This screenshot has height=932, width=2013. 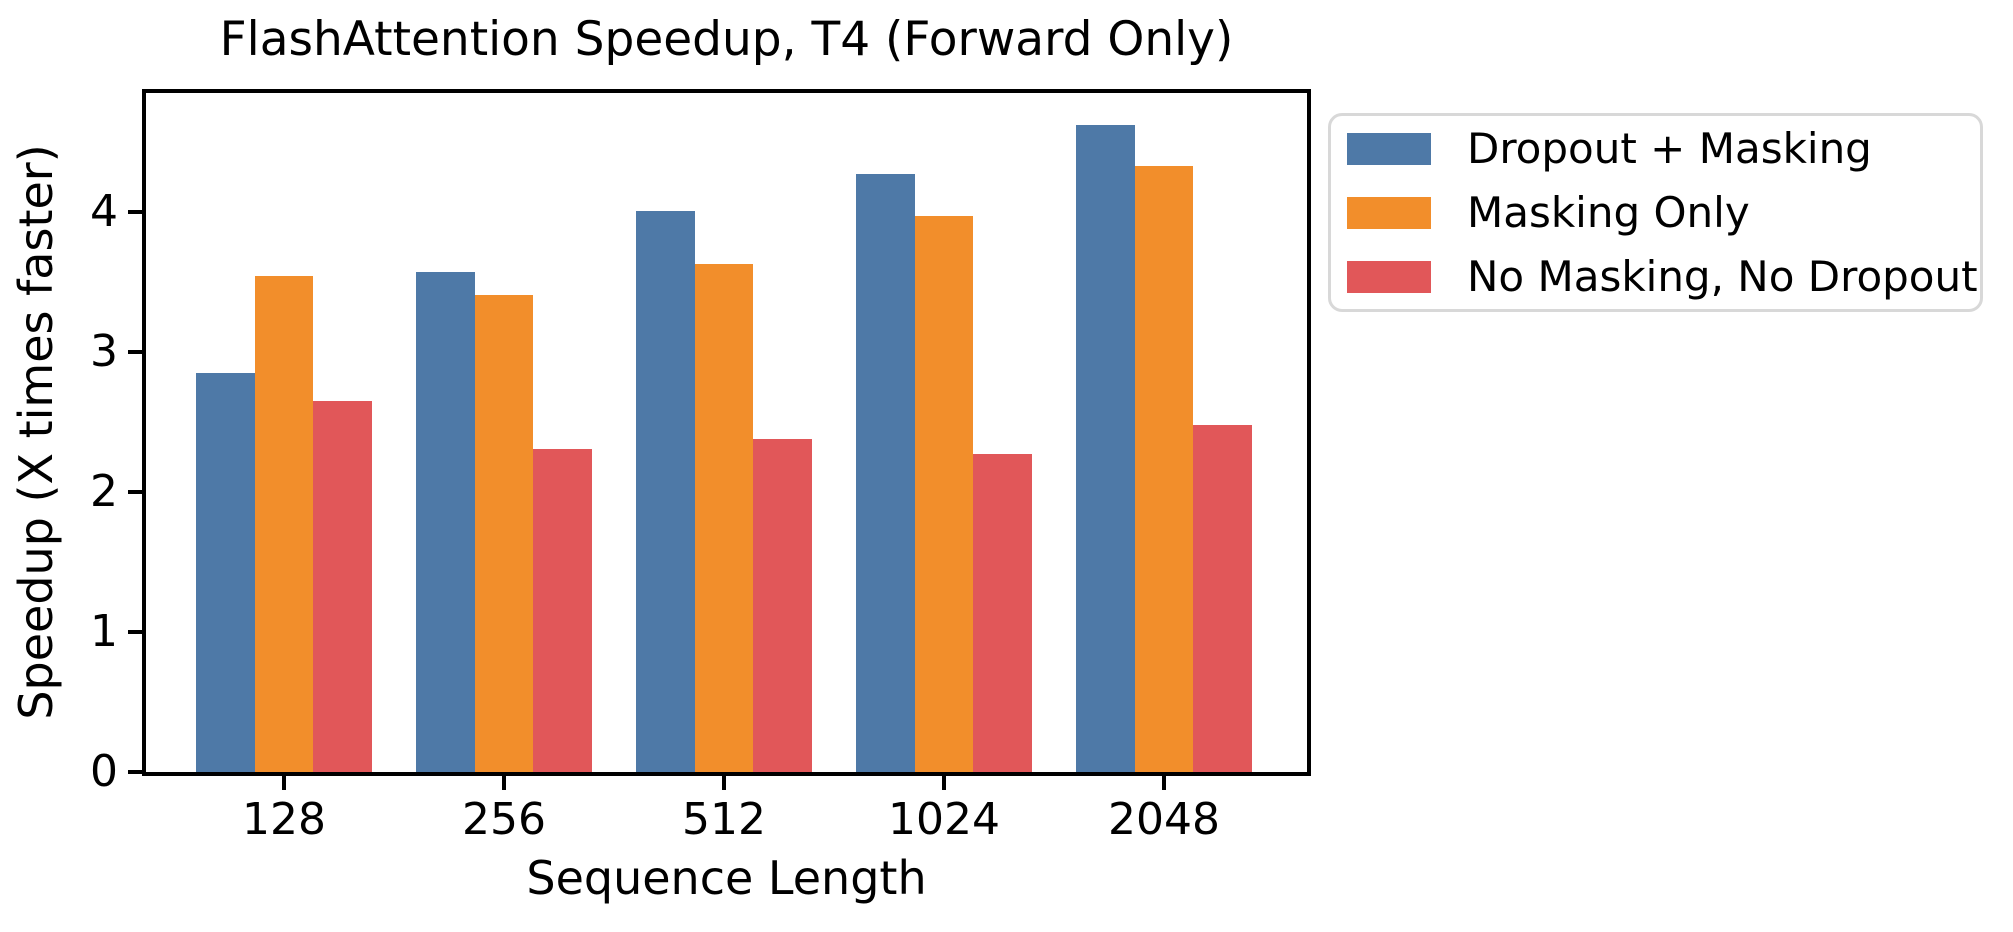 What do you see at coordinates (1222, 598) in the screenshot?
I see `bar-2048-series2` at bounding box center [1222, 598].